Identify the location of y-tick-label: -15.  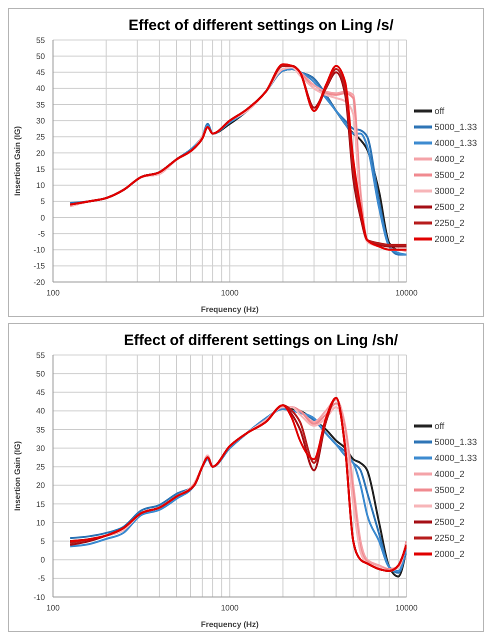
(39, 266).